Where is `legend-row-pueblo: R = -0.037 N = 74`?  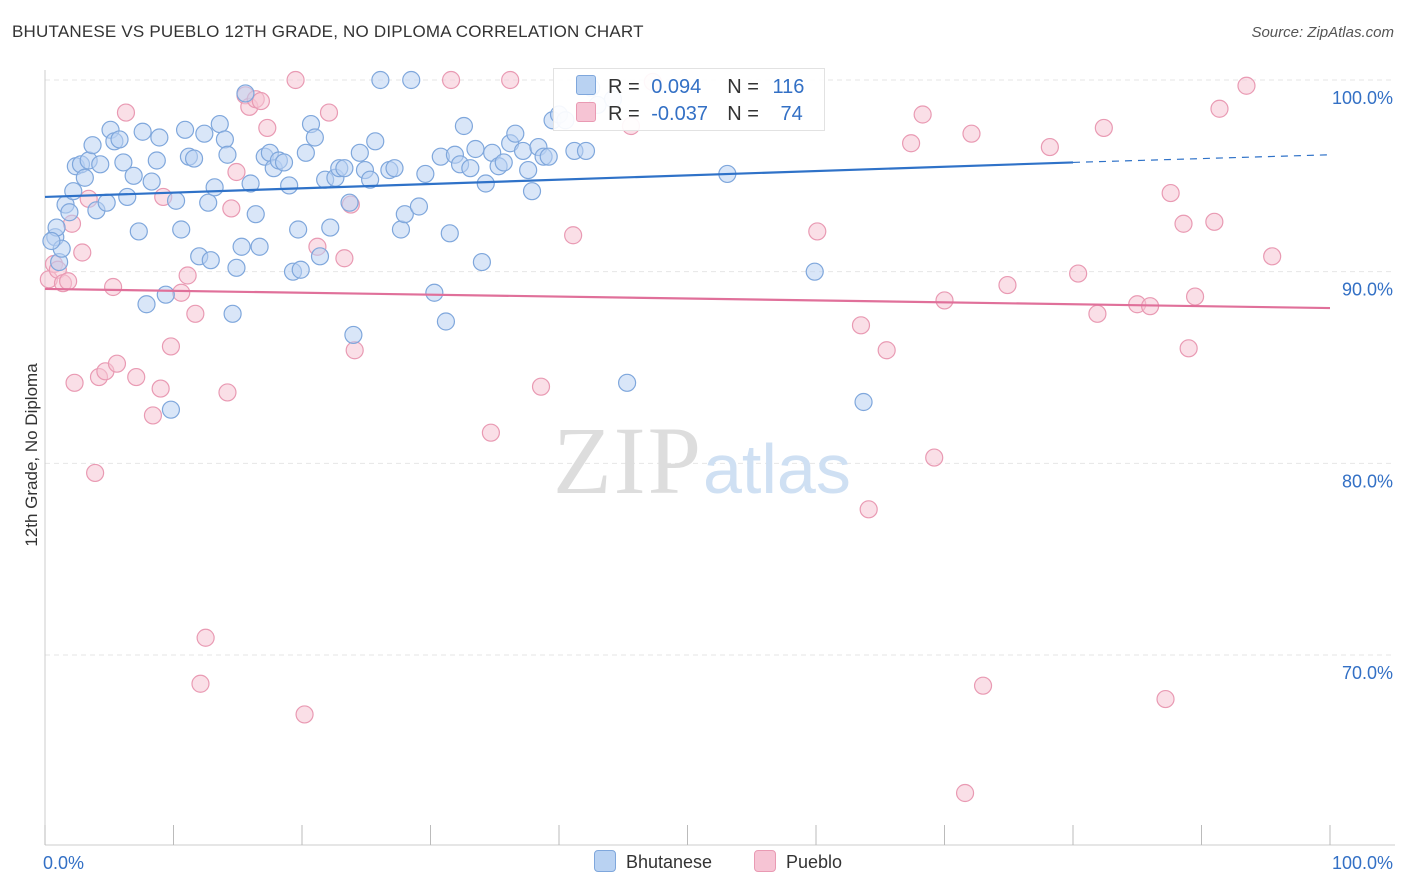
legend-row-pueblo: R = -0.037 N = 74 is located at coordinates (689, 114).